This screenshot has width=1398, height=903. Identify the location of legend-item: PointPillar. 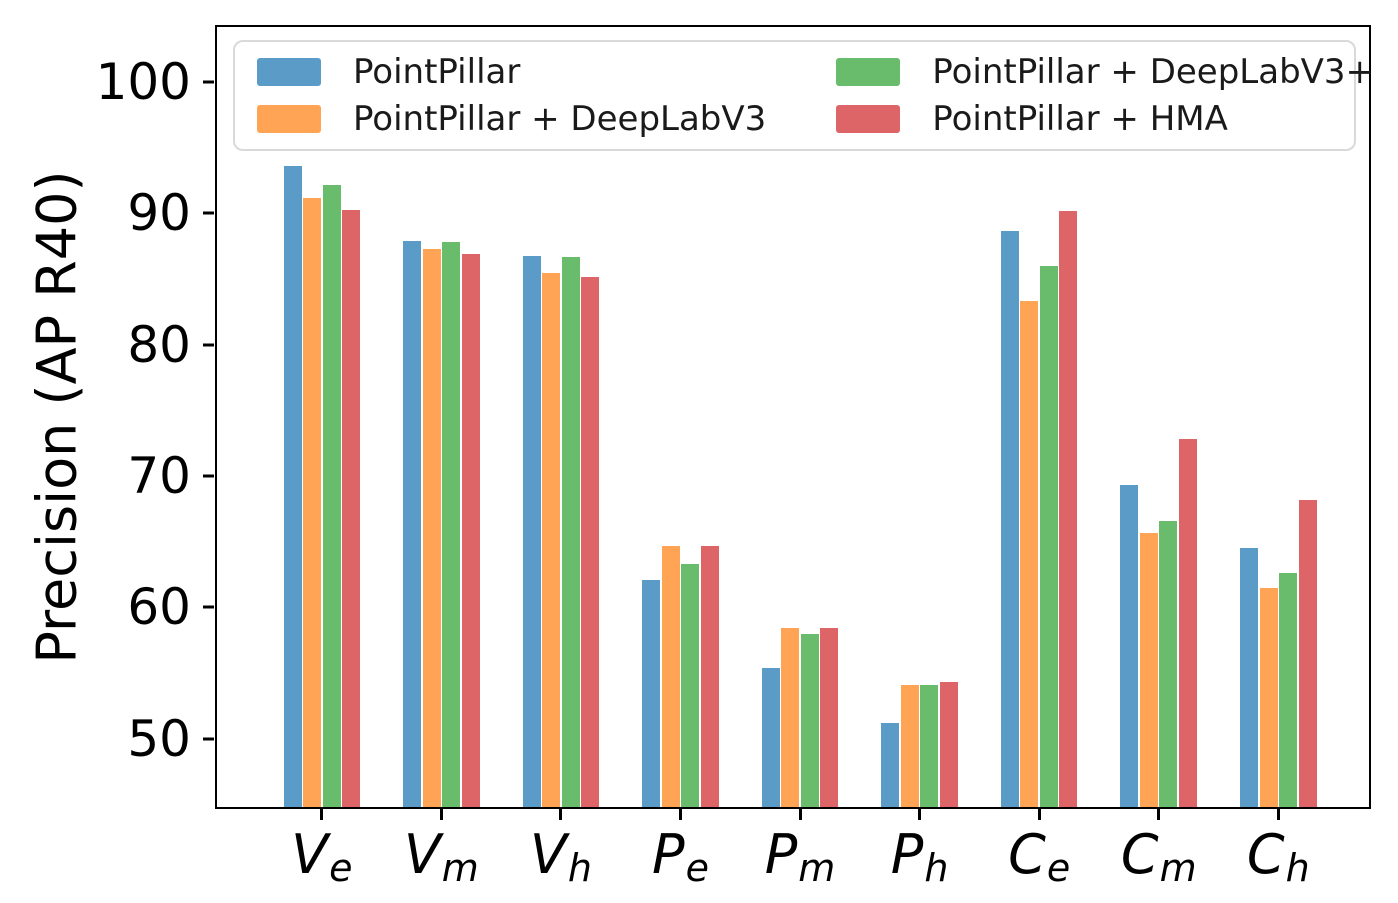
(511, 72).